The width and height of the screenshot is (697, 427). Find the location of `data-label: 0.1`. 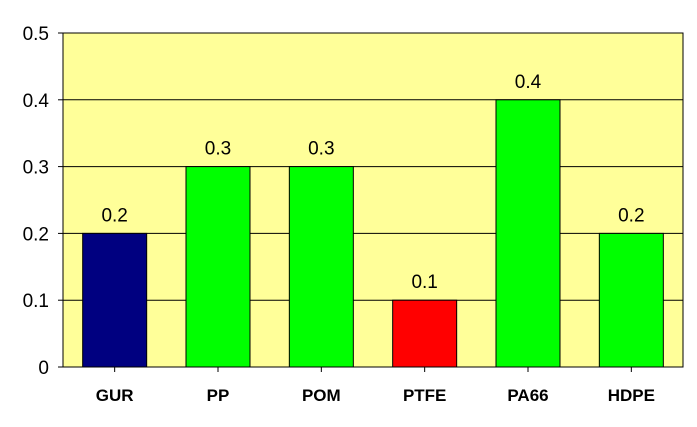

data-label: 0.1 is located at coordinates (424, 282).